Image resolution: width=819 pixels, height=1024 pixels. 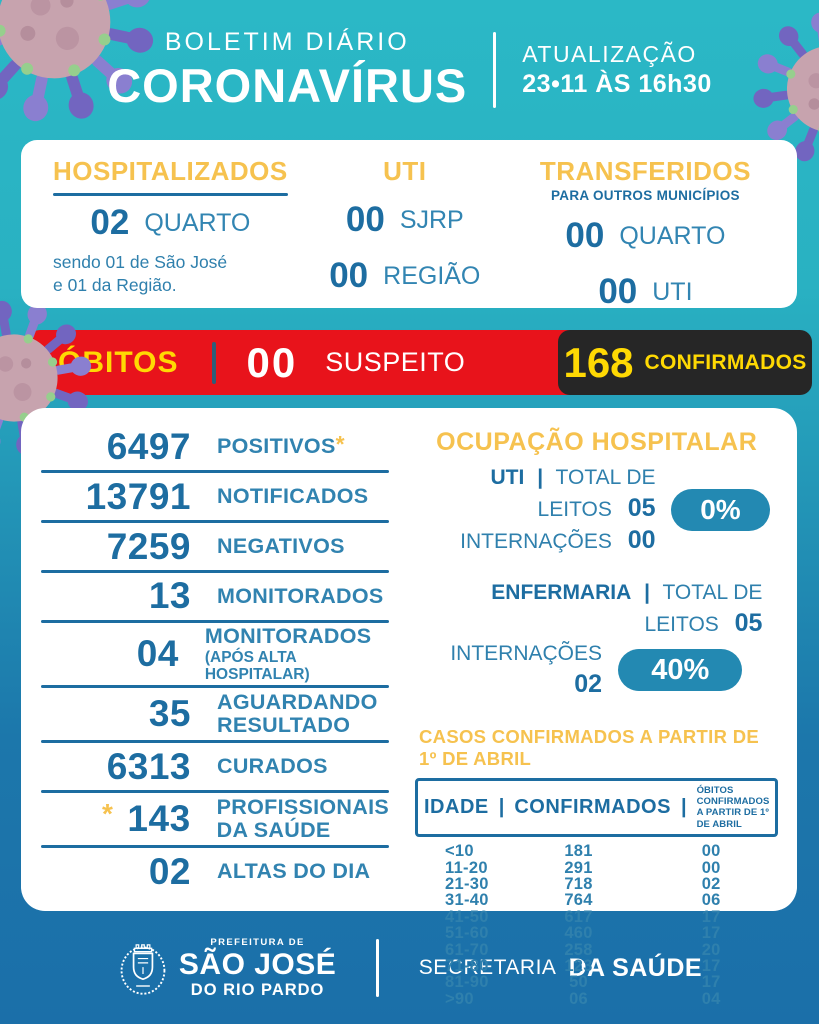 I want to click on profissionais-label-line2: DA SAÚDE, so click(x=273, y=830).